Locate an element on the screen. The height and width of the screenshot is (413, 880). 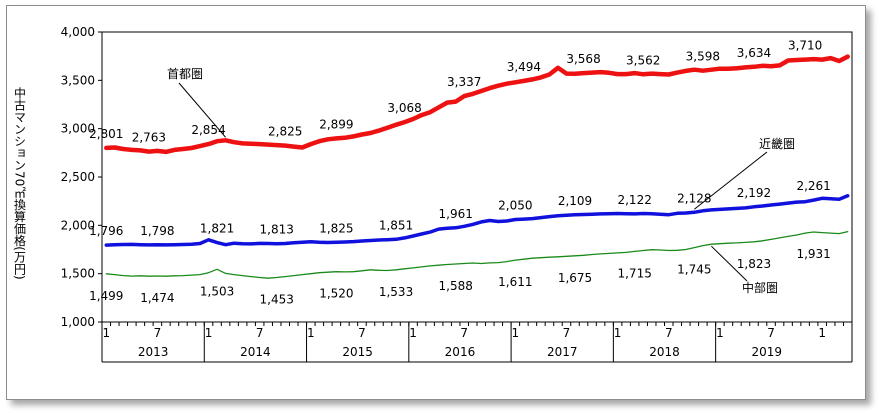
data-label: 2,261 is located at coordinates (813, 186).